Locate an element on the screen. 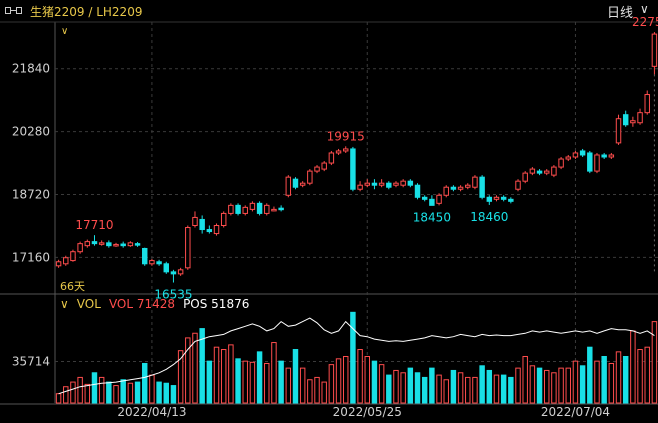  y-tick-label: 20280 is located at coordinates (31, 132).